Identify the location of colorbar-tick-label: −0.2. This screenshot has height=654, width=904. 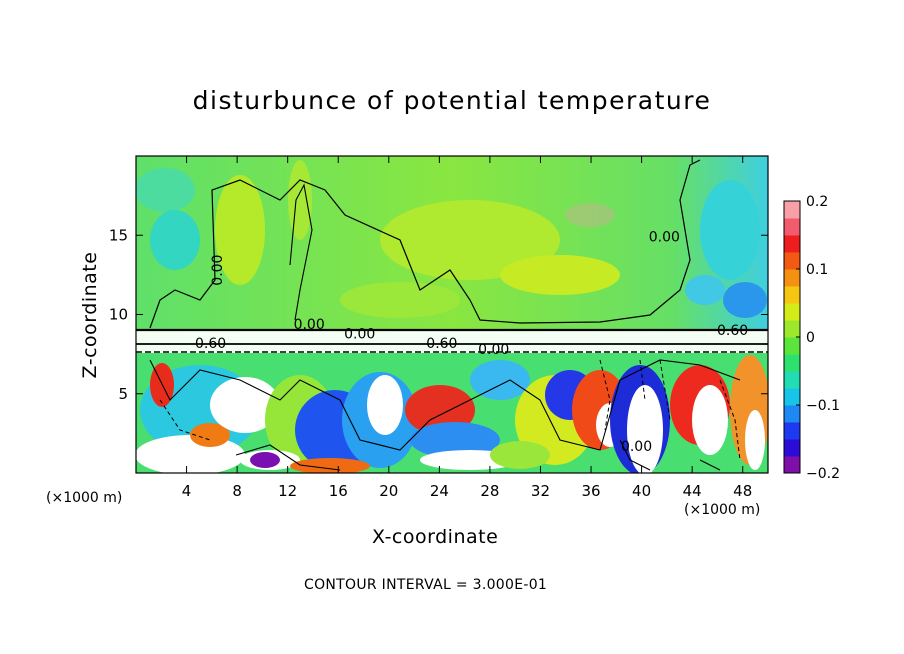
(823, 474).